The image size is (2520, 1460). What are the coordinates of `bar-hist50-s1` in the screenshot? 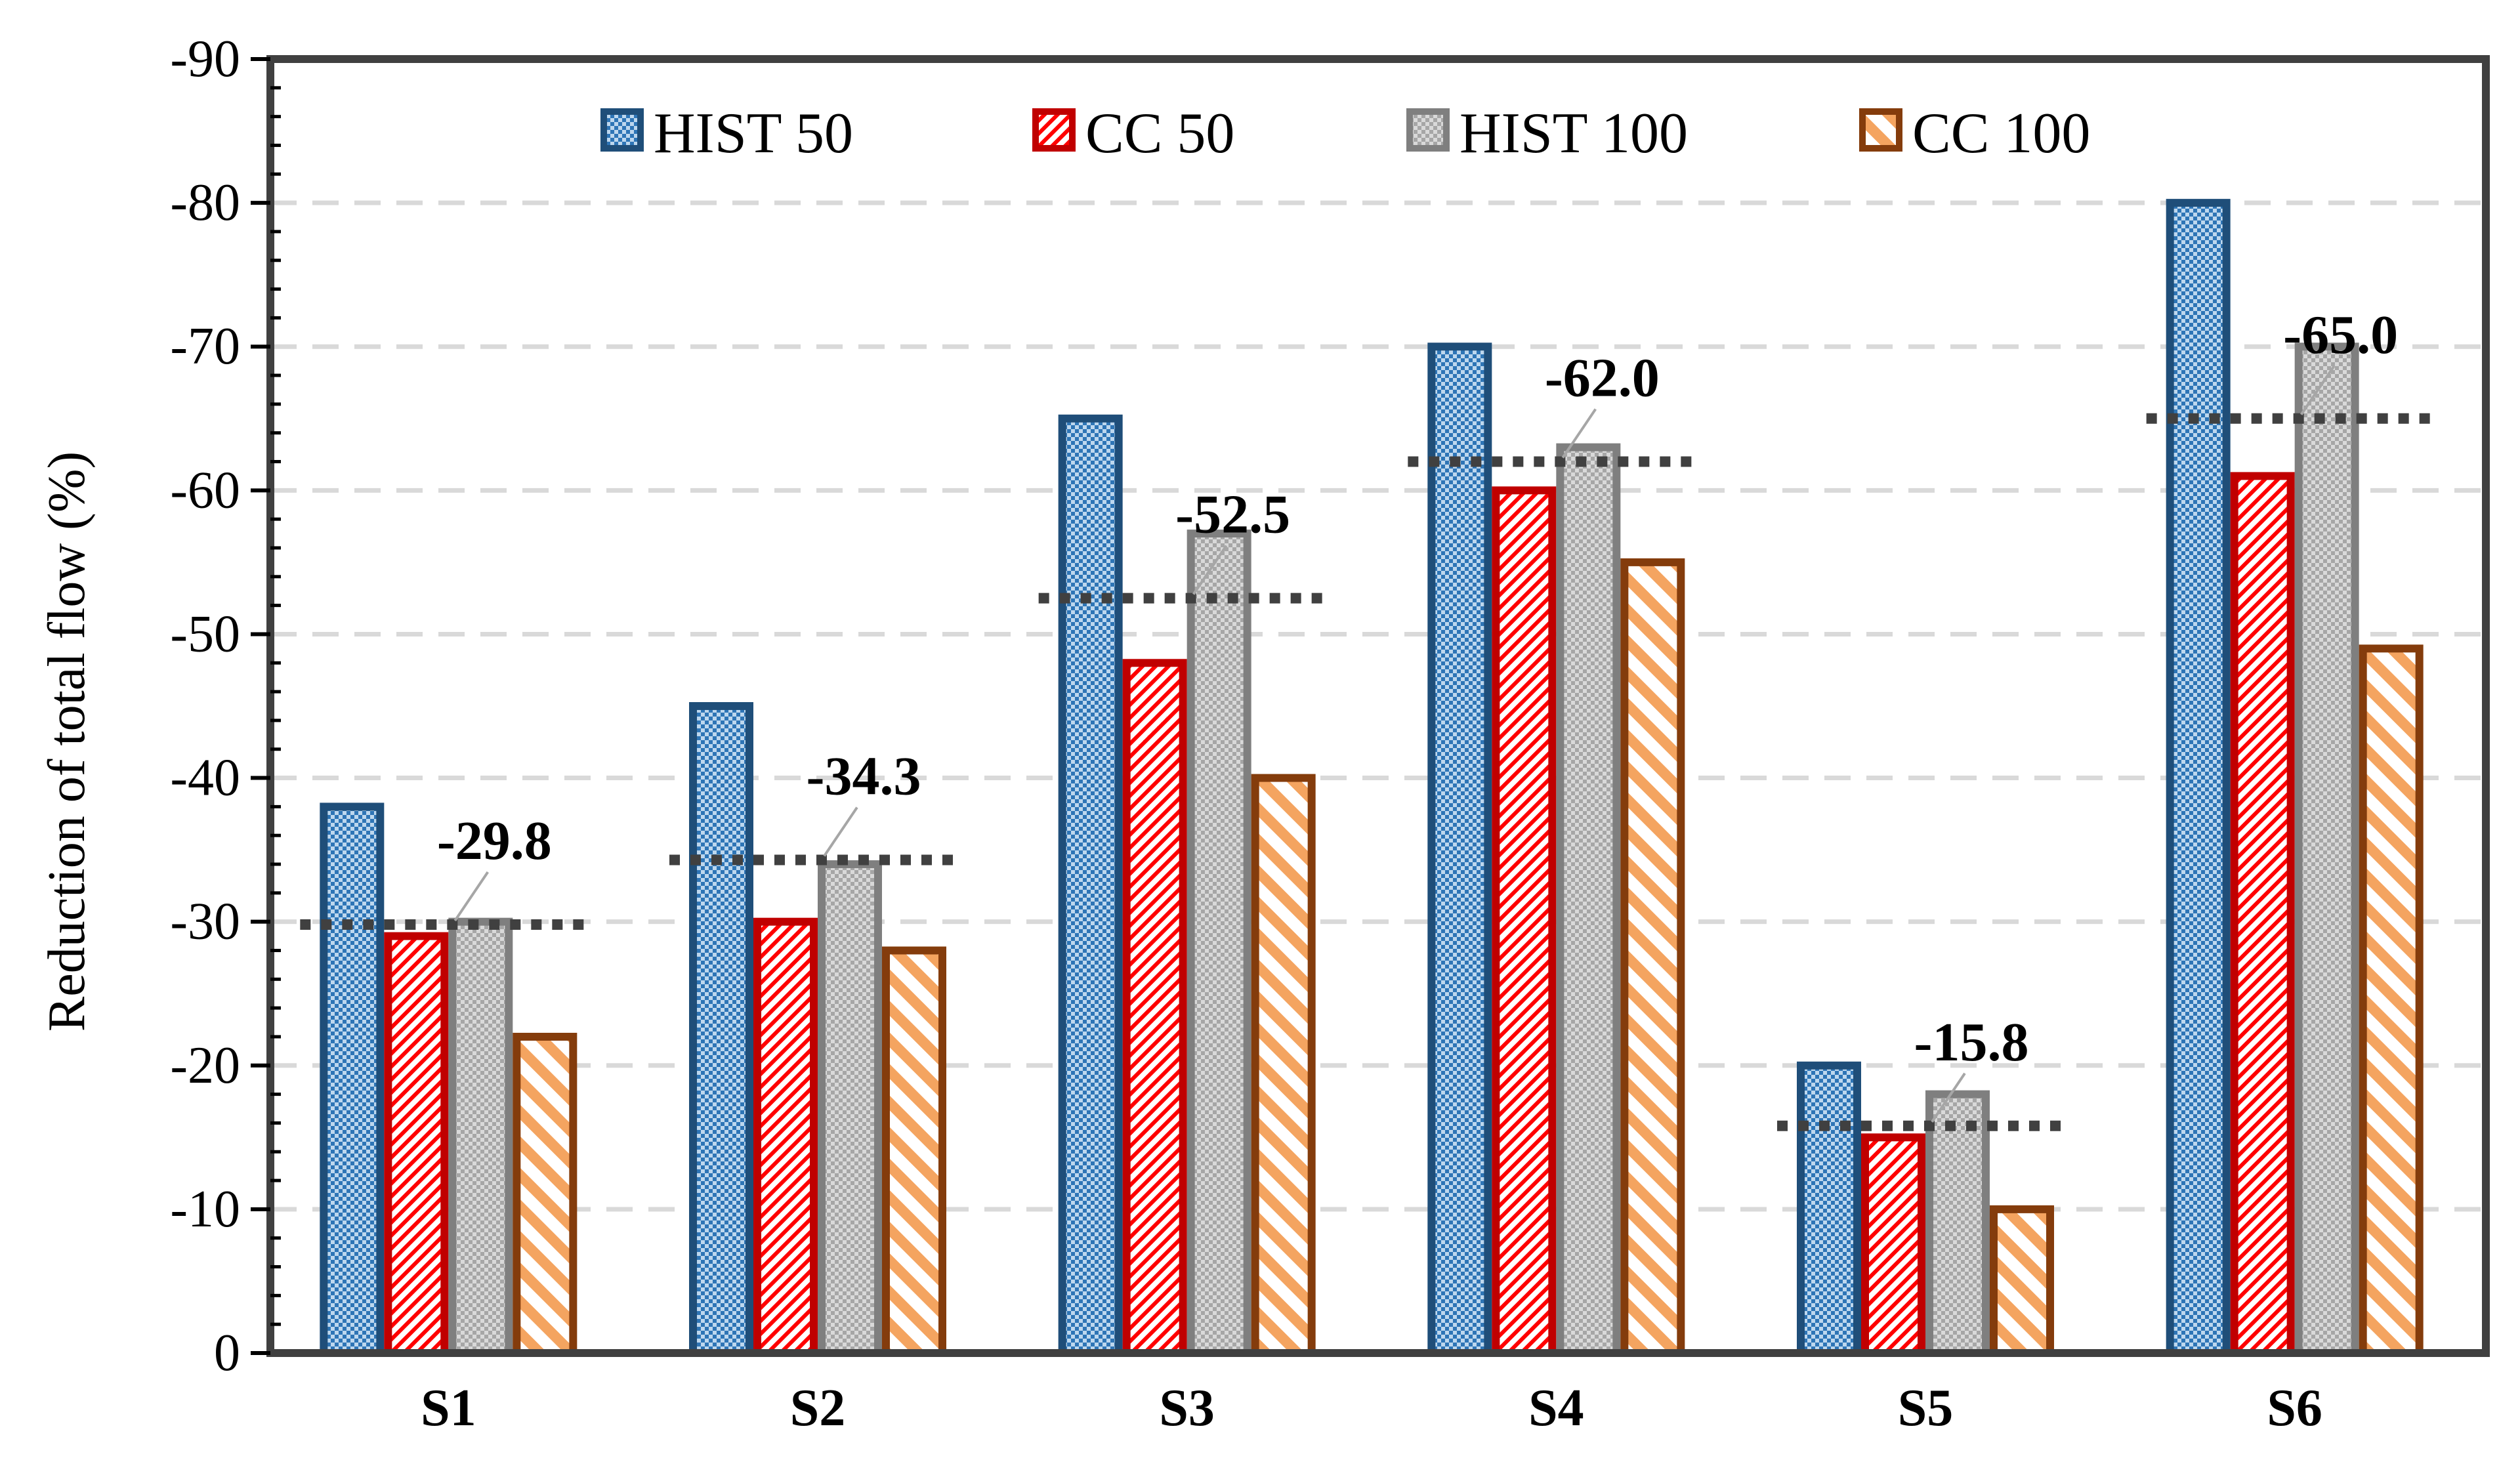 It's located at (352, 1080).